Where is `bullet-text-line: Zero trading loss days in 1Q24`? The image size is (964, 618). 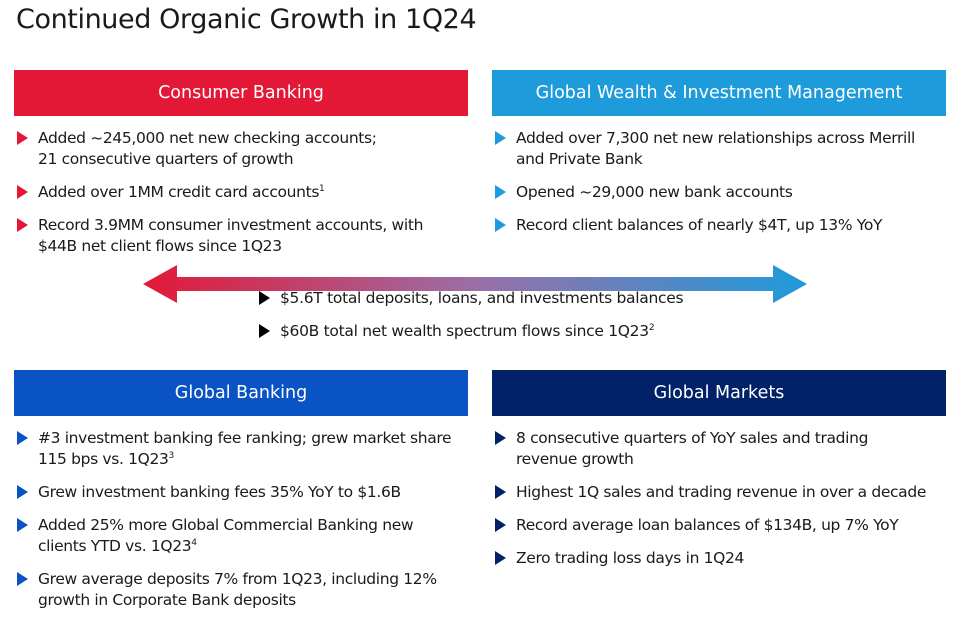
bullet-text-line: Zero trading loss days in 1Q24 is located at coordinates (630, 558).